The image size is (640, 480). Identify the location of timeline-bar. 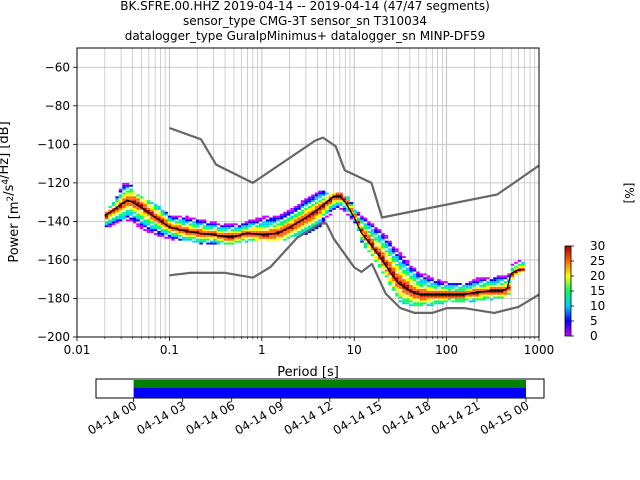
(330, 393).